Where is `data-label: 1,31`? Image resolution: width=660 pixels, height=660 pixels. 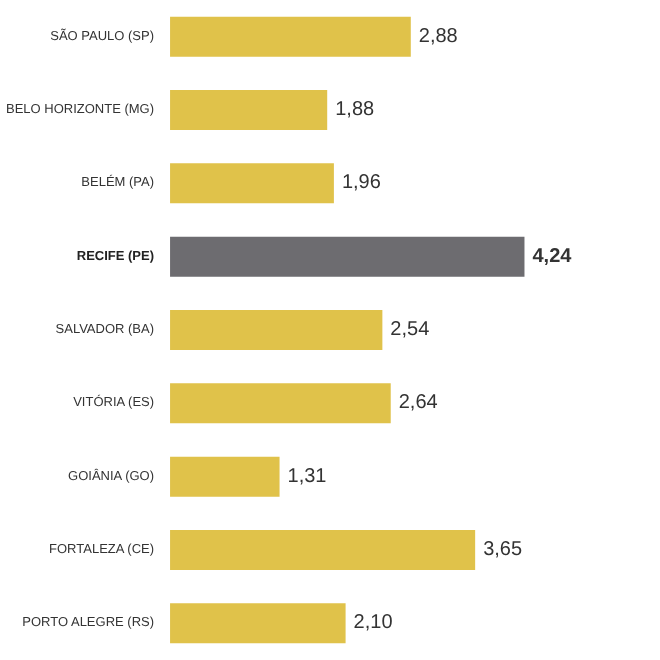
data-label: 1,31 is located at coordinates (307, 476).